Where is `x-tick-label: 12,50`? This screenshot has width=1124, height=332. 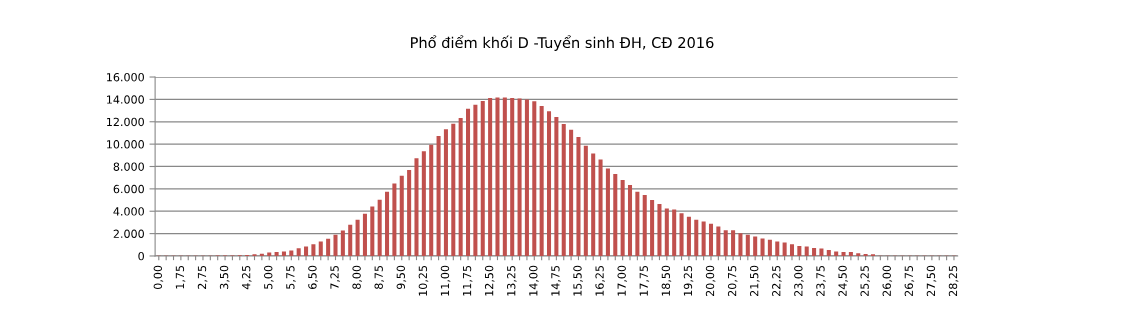 x-tick-label: 12,50 is located at coordinates (489, 280).